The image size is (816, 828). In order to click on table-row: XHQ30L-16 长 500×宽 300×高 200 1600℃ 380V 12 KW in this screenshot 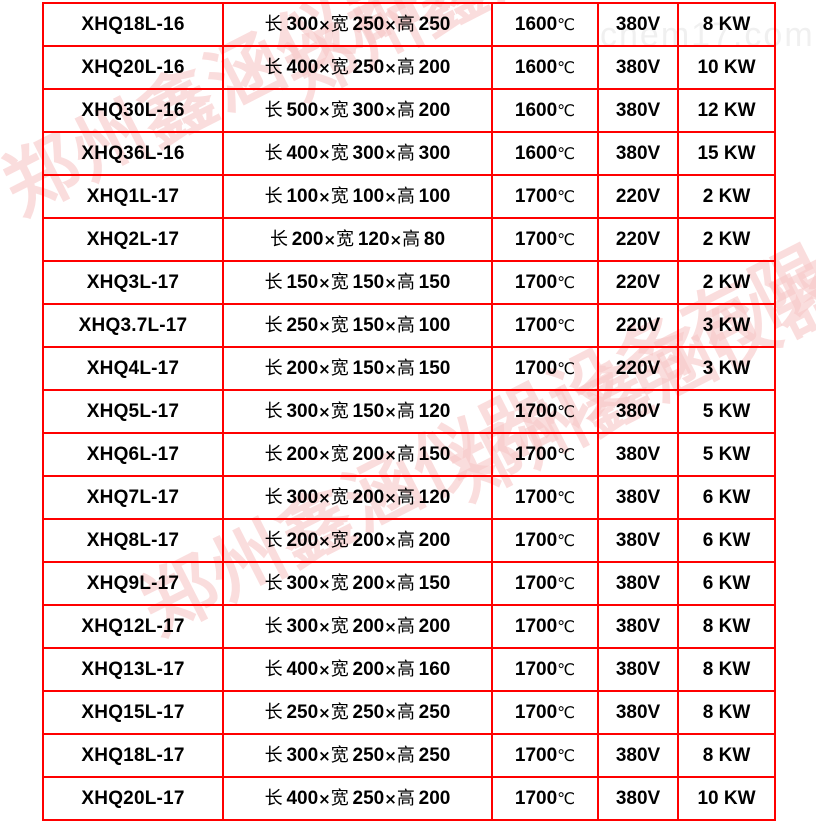, I will do `click(409, 110)`.